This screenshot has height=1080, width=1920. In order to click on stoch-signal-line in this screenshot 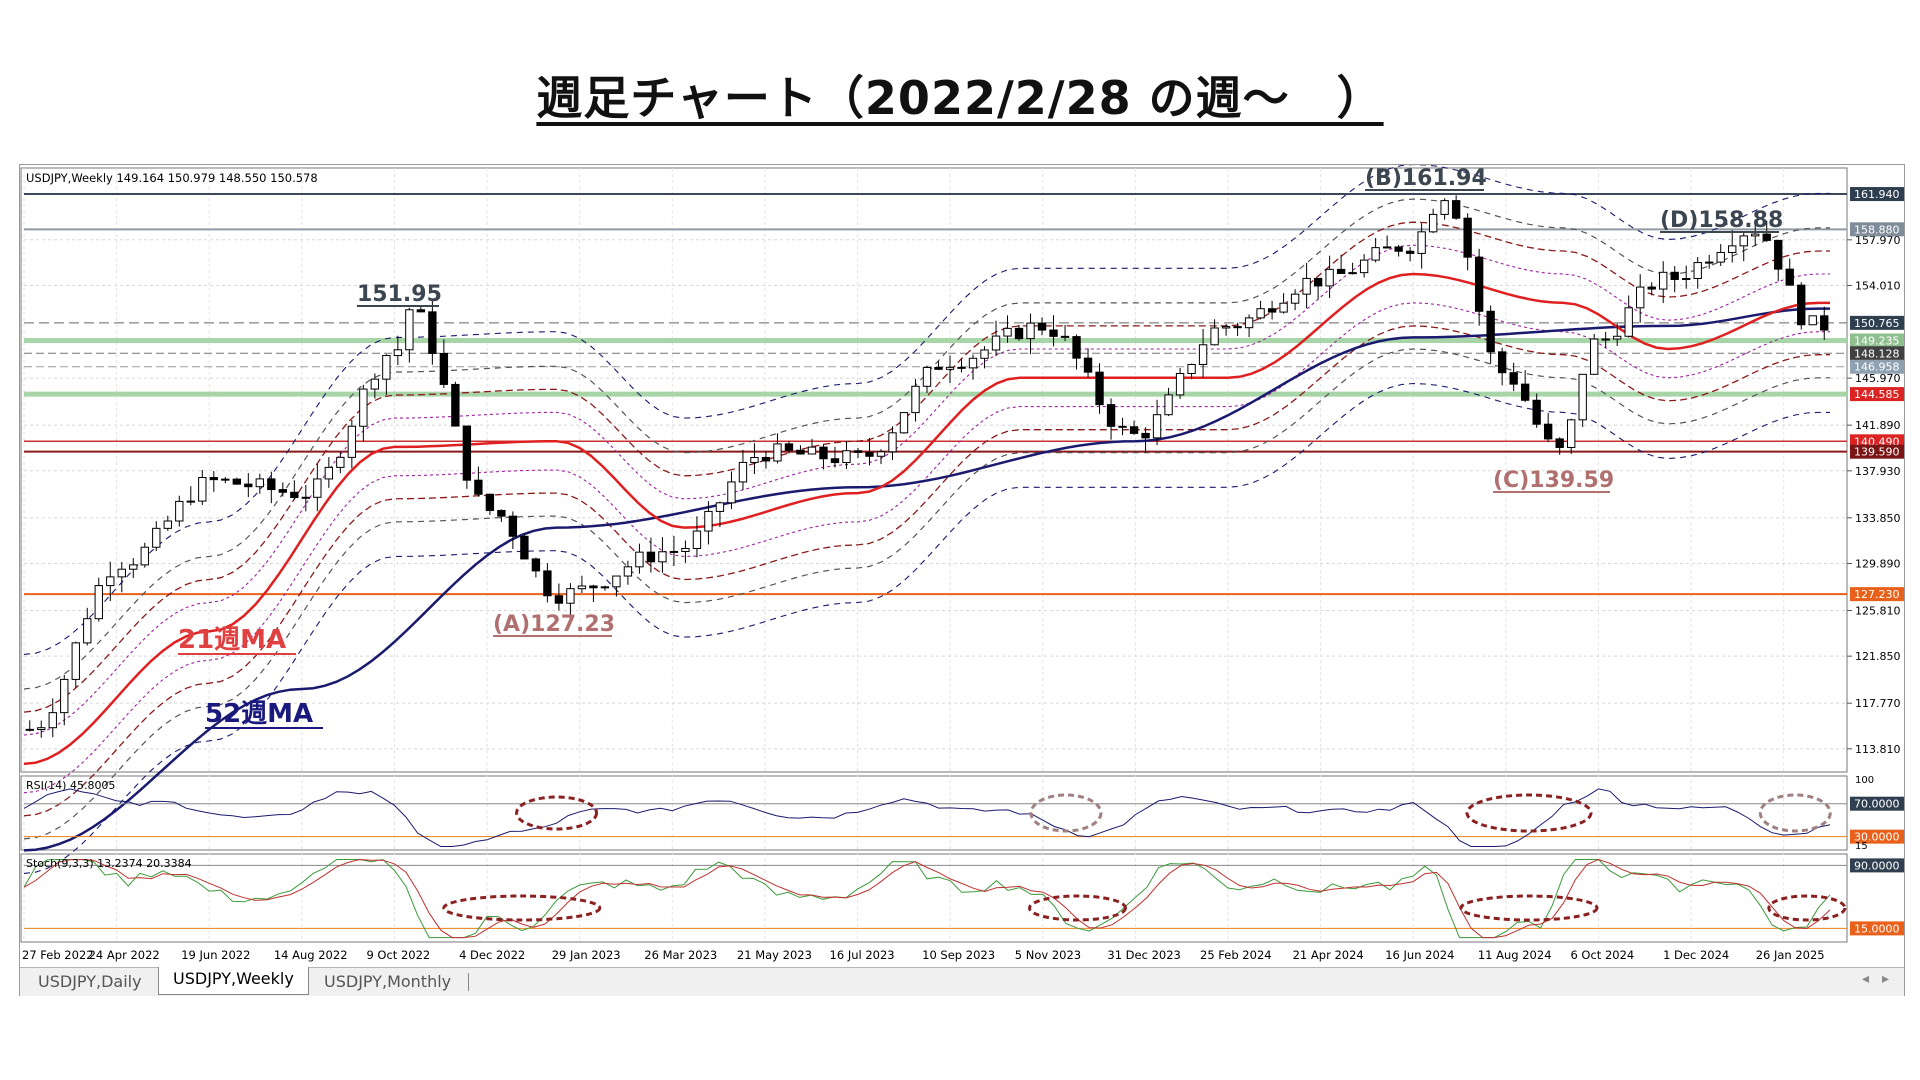, I will do `click(927, 898)`.